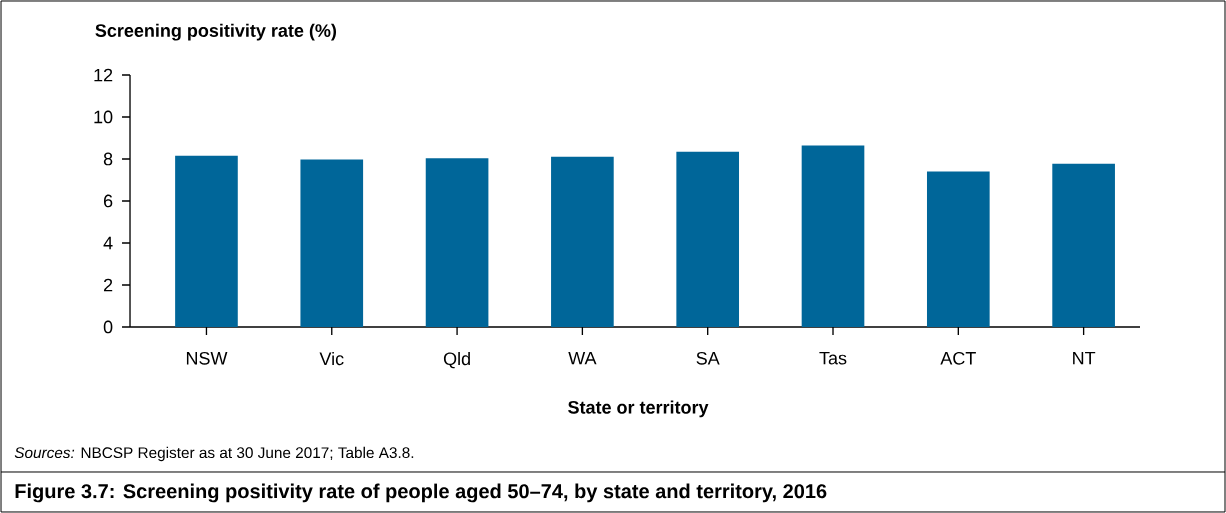 This screenshot has width=1226, height=513. Describe the element at coordinates (421, 493) in the screenshot. I see `text: Figure 3.7: Screening positivity rate of people aged 50–74, by state and territory, 2016` at that location.